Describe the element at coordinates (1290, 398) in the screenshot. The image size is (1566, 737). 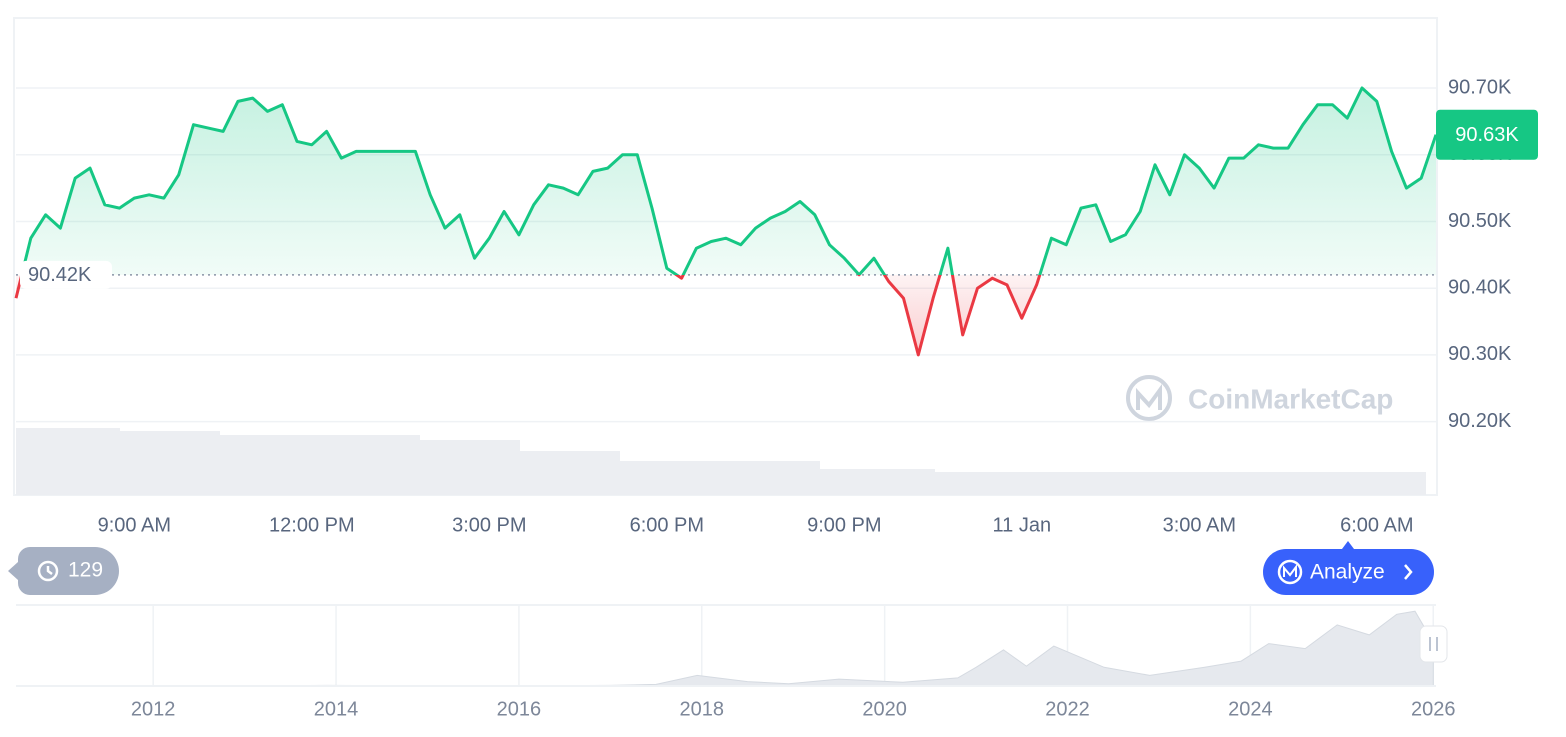
I see `watermark: CoinMarketCap` at that location.